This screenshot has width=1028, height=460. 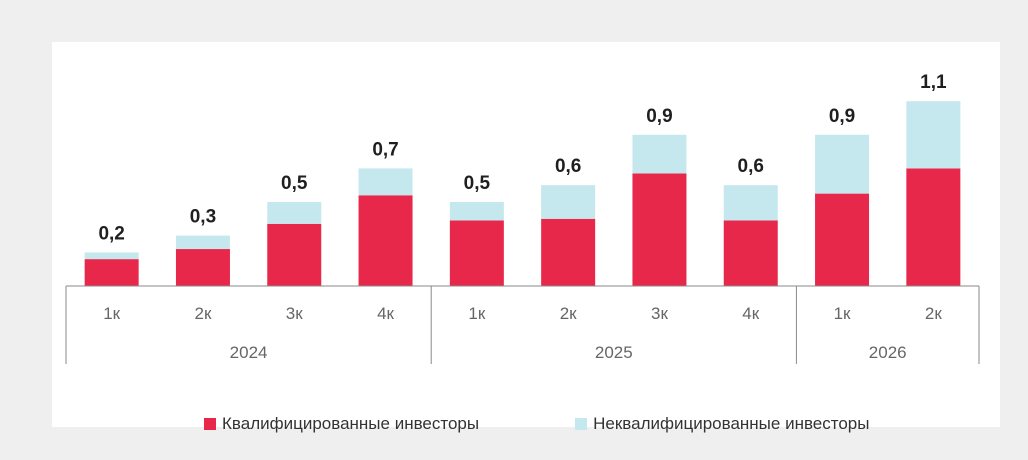 What do you see at coordinates (614, 352) in the screenshot?
I see `x-group-label-year: 2025` at bounding box center [614, 352].